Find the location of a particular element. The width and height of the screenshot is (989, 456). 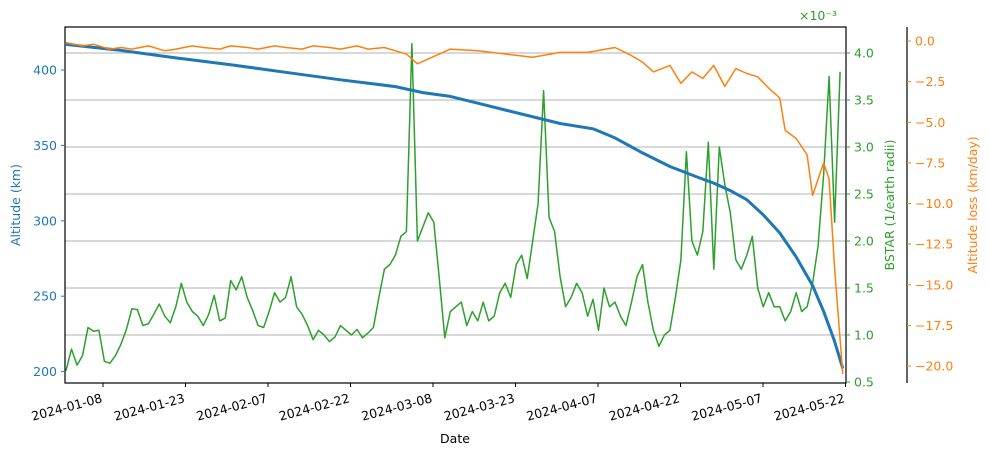

bstar-tick-label: 3.0 is located at coordinates (864, 147).